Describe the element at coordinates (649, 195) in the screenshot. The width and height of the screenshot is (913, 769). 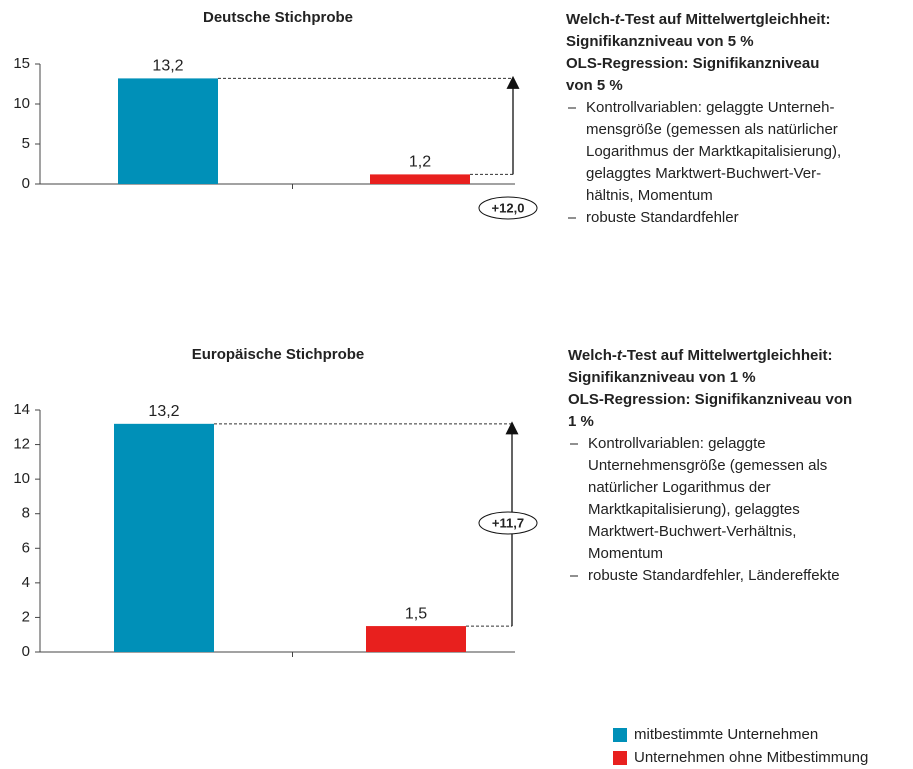
I see `bullet-text: hältnis, Momentum` at that location.